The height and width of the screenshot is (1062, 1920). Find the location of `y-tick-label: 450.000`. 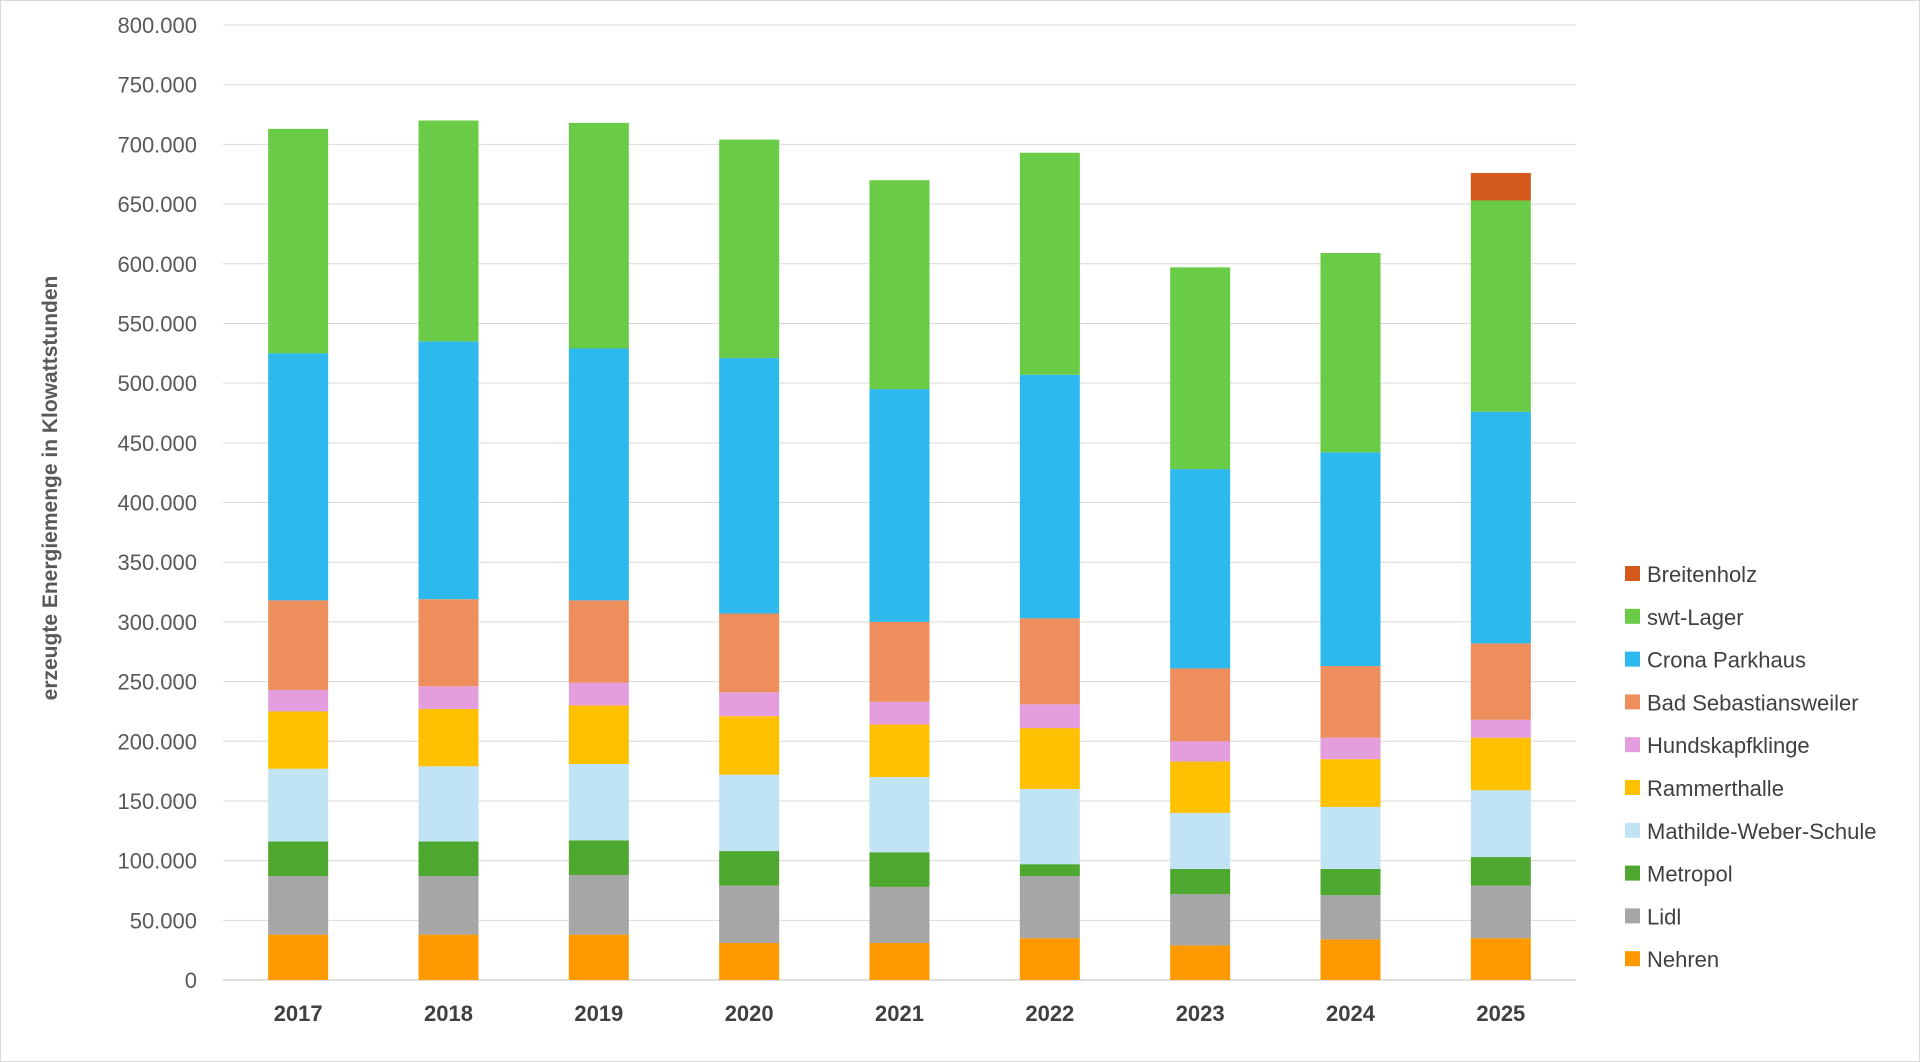

y-tick-label: 450.000 is located at coordinates (157, 443).